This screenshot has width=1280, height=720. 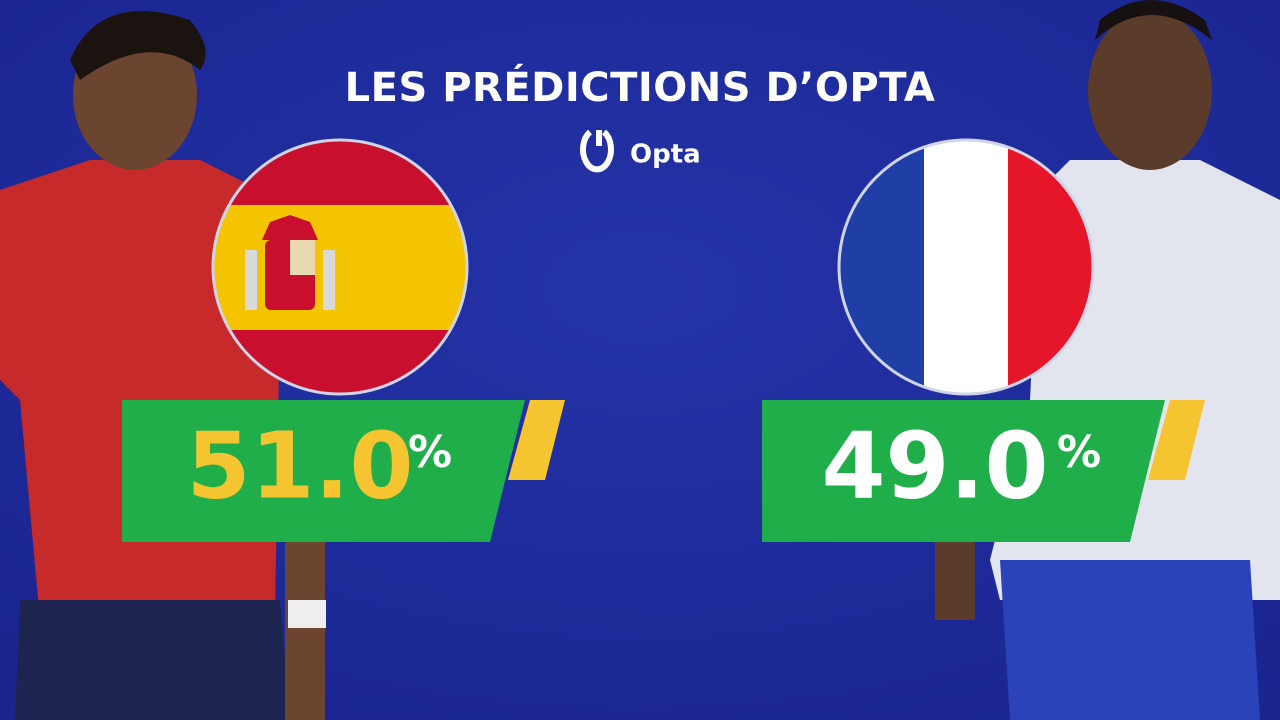 What do you see at coordinates (300, 465) in the screenshot?
I see `percent-value: 51.0` at bounding box center [300, 465].